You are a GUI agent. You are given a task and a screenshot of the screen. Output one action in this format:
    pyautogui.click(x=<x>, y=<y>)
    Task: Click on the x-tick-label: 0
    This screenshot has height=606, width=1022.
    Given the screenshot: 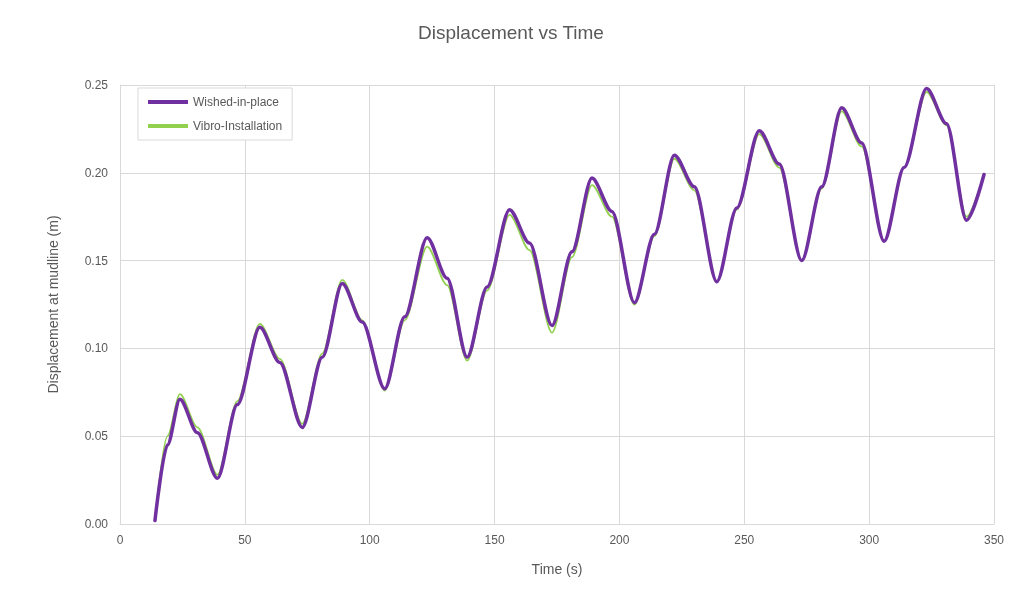 What is the action you would take?
    pyautogui.click(x=120, y=540)
    